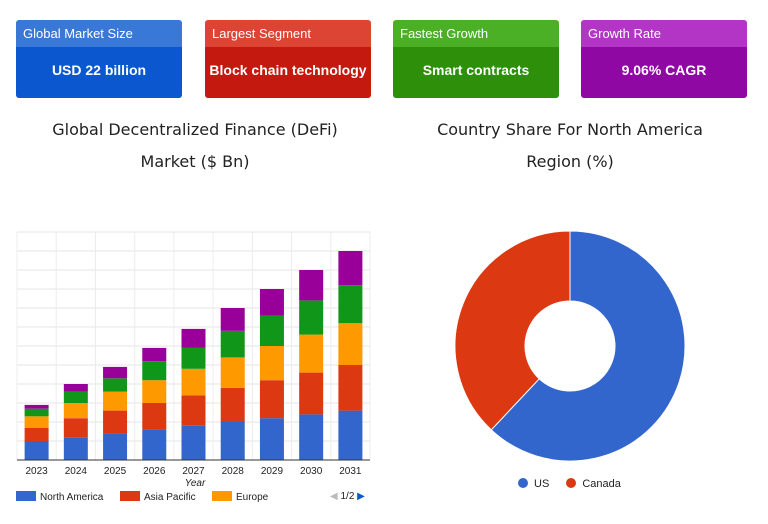  What do you see at coordinates (361, 496) in the screenshot?
I see `pager-next-icon: ▶` at bounding box center [361, 496].